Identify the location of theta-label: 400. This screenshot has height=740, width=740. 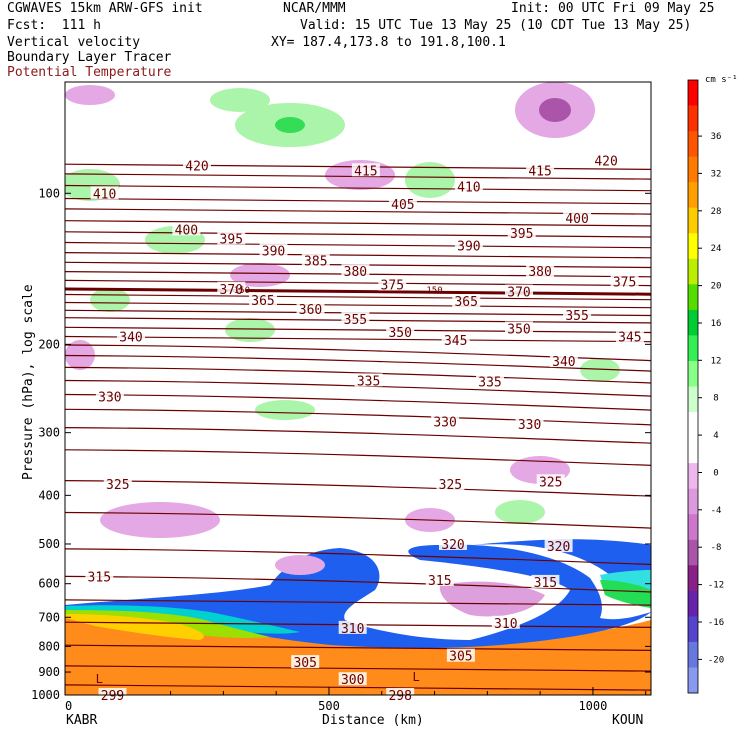
(576, 219).